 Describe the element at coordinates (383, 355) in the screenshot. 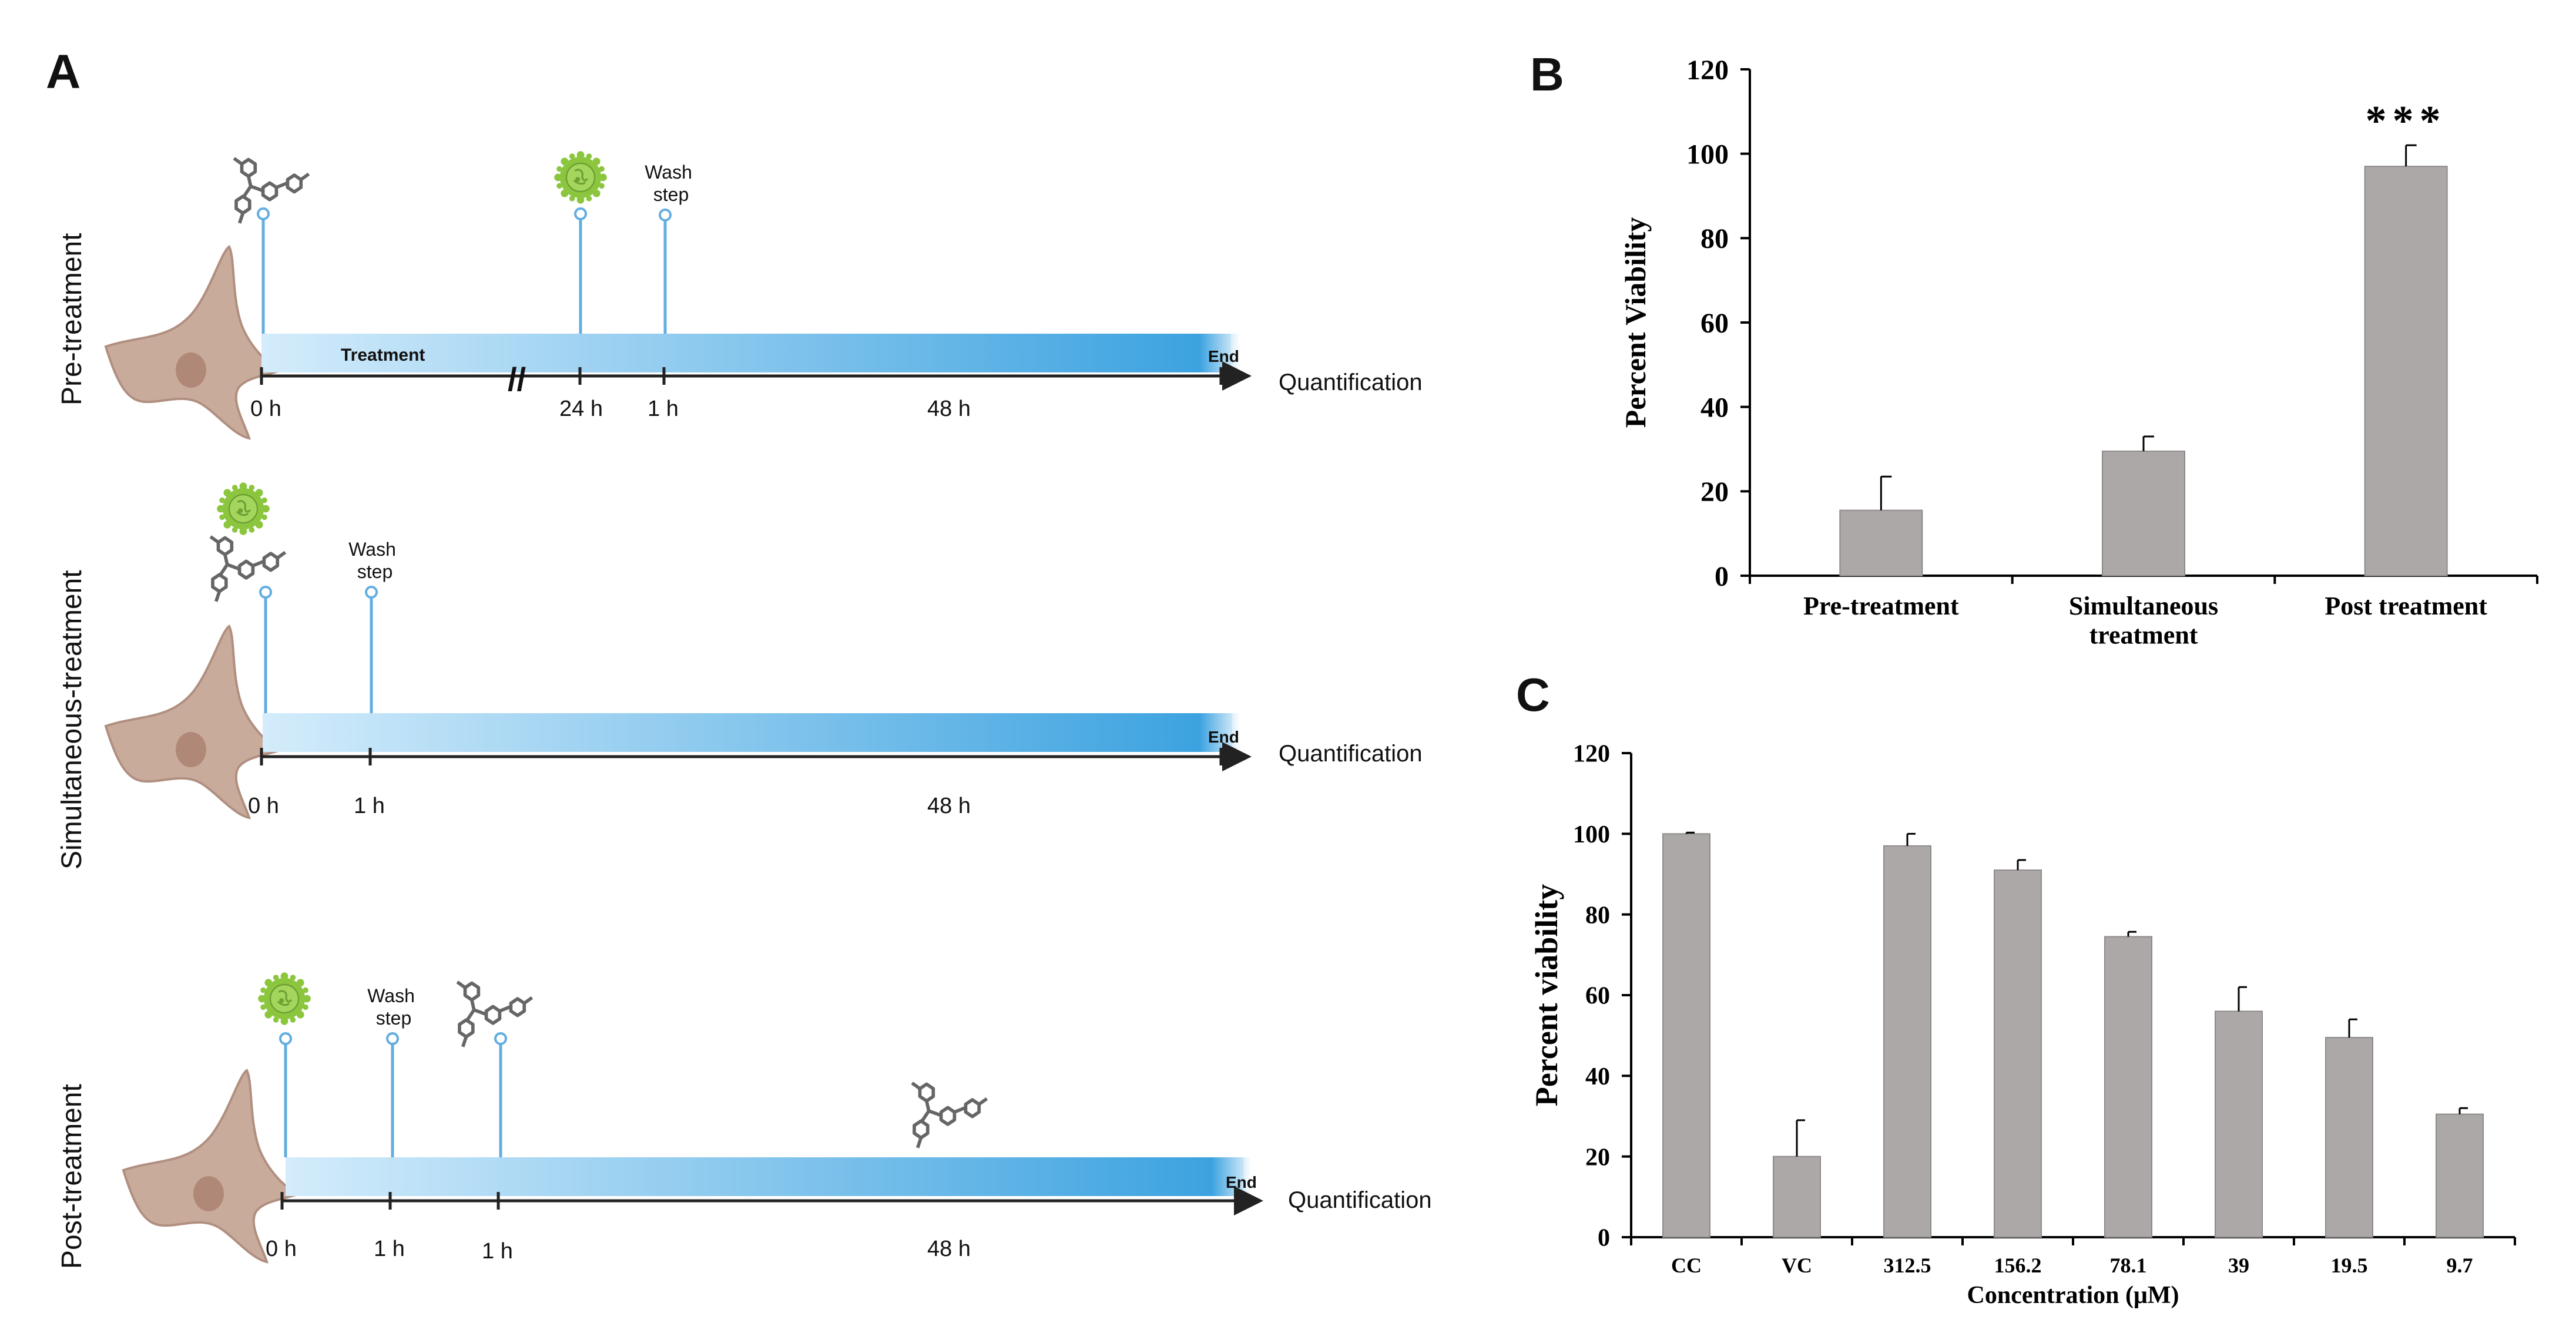

I see `band-label-treatment: Treatment` at that location.